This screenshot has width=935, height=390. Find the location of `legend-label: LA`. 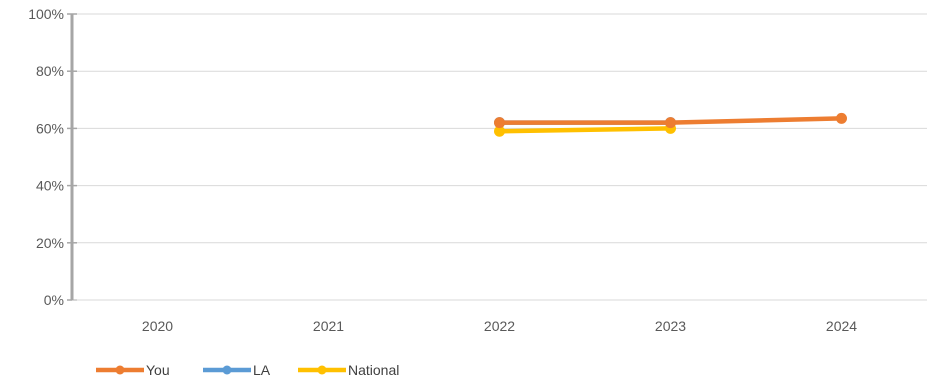

legend-label: LA is located at coordinates (262, 370).